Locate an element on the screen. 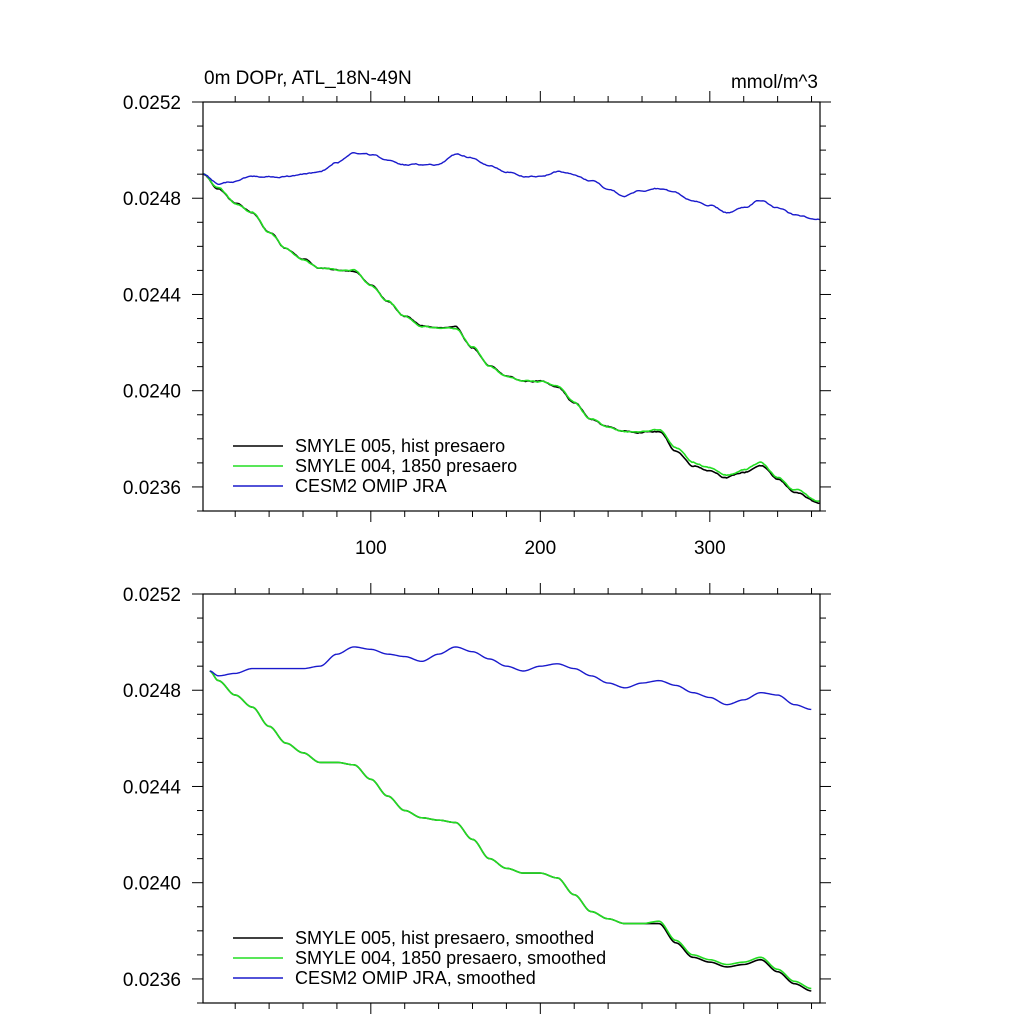 This screenshot has height=1024, width=1024. x-tick-label: 200 is located at coordinates (540, 548).